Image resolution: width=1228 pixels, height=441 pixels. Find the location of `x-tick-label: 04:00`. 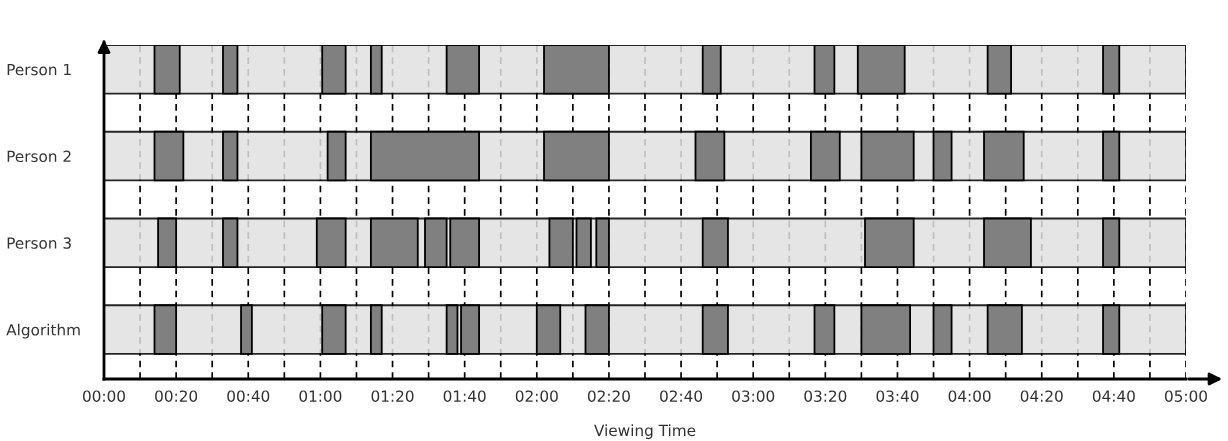

x-tick-label: 04:00 is located at coordinates (969, 396).